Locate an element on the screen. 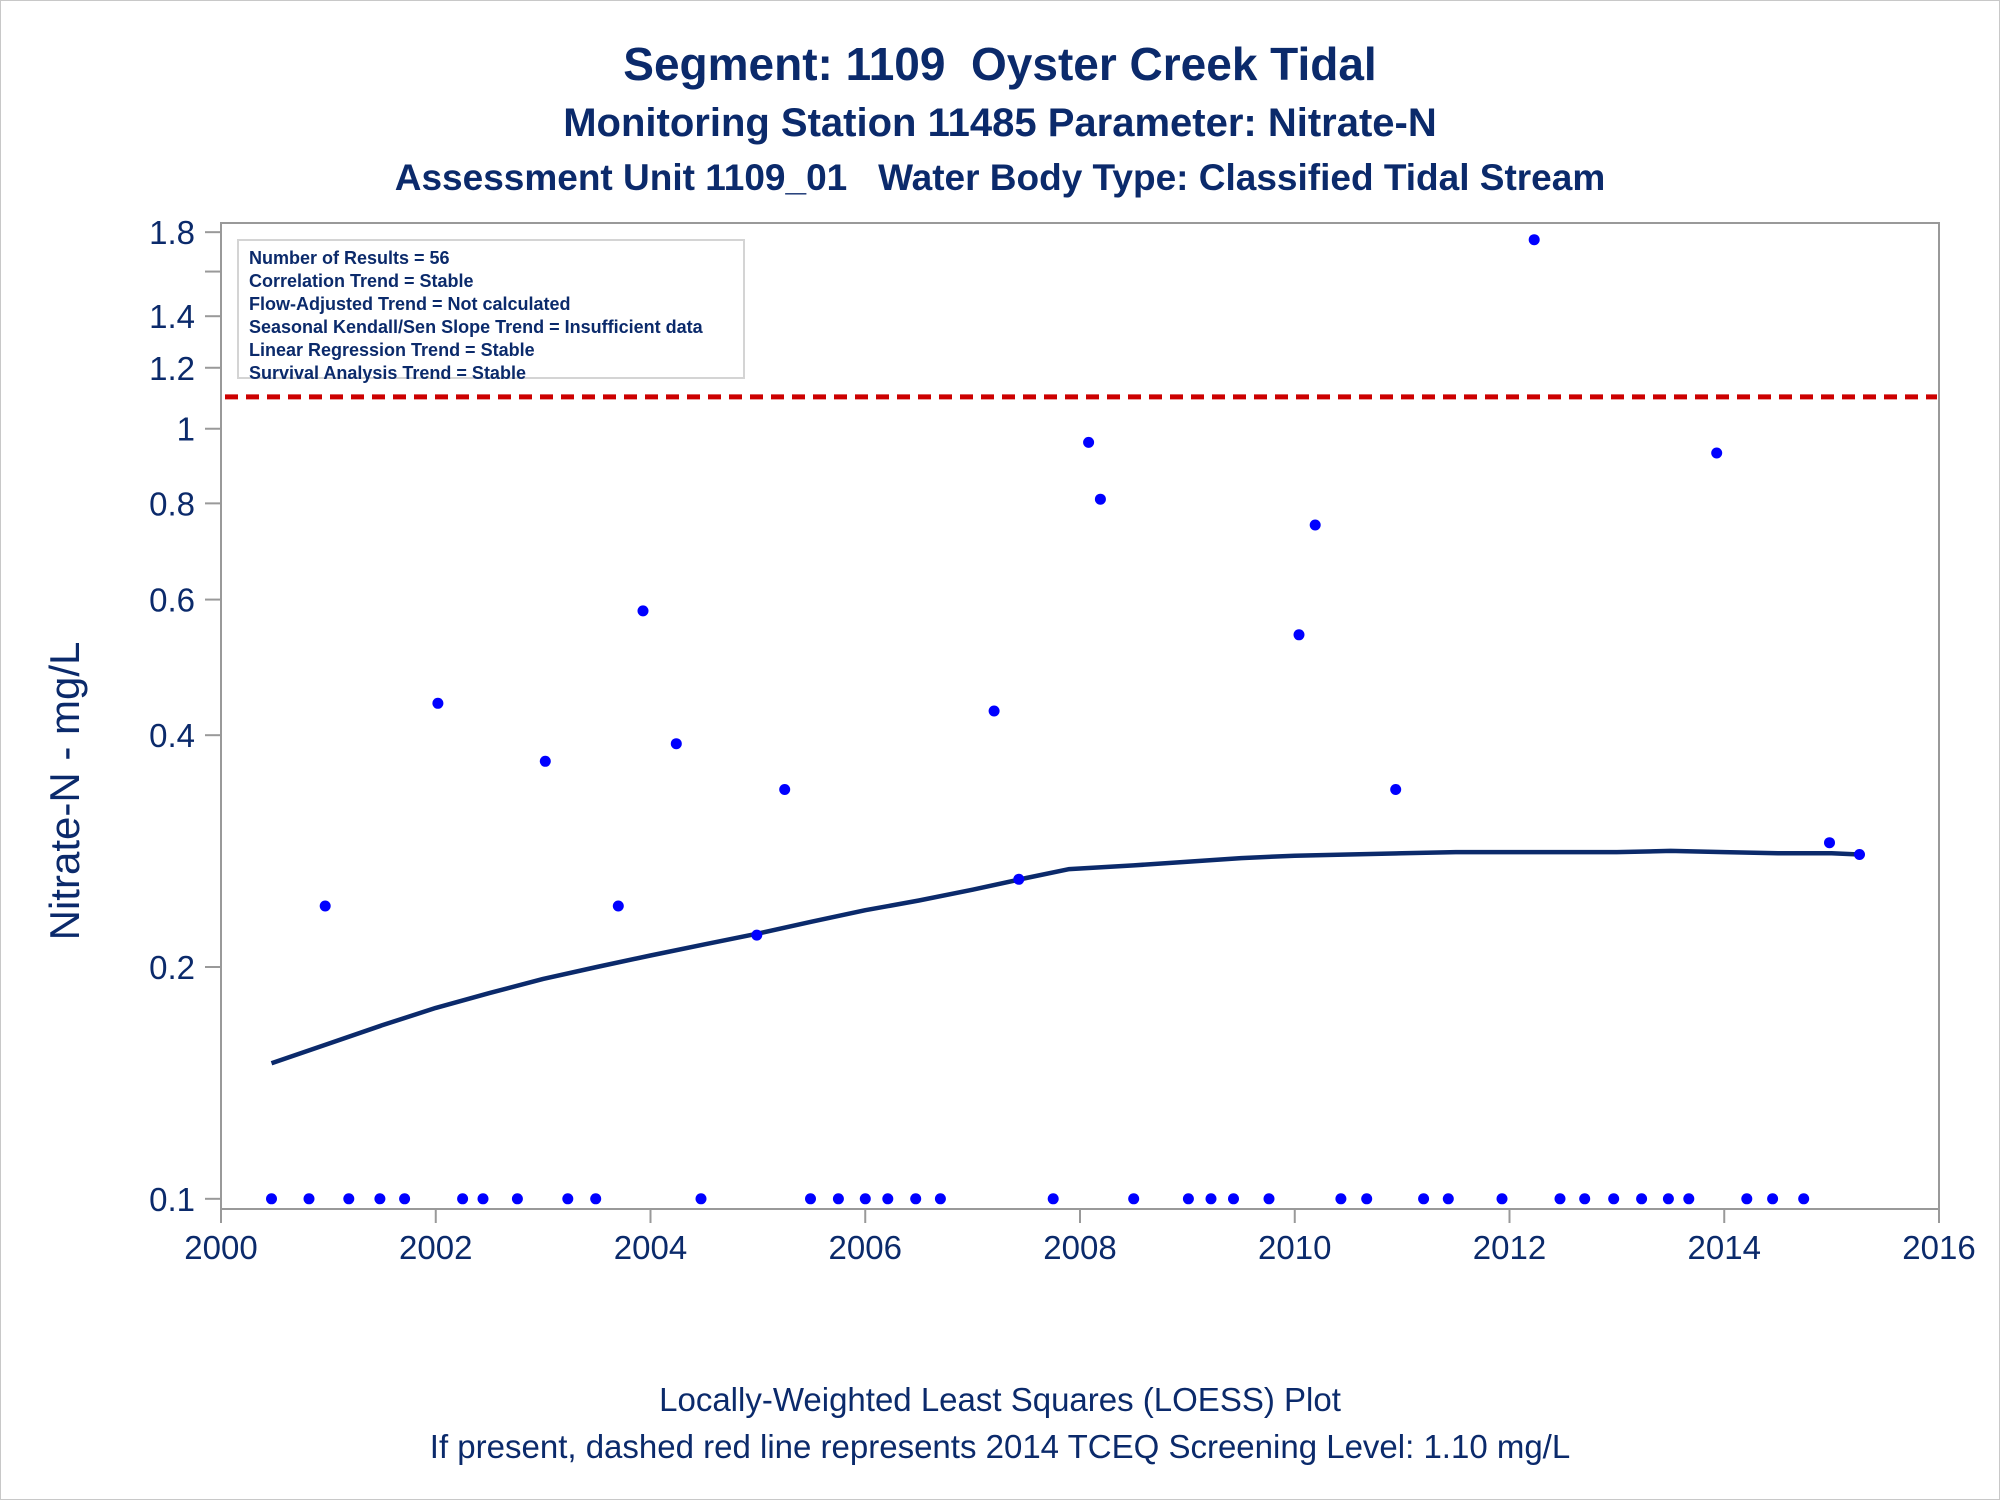  y-axis-label: Nitrate-N - mg/L is located at coordinates (64, 791).